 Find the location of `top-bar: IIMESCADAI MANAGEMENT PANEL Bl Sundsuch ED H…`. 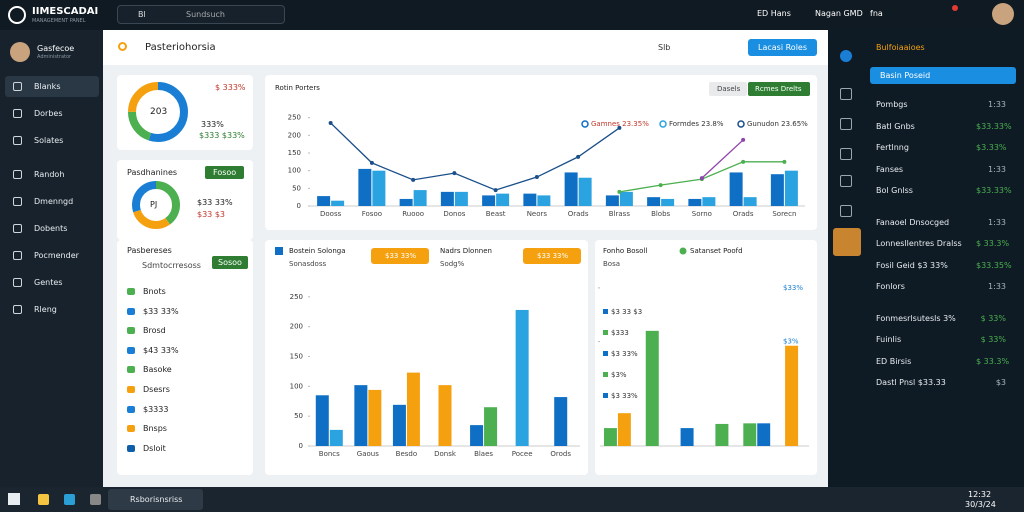

top-bar: IIMESCADAI MANAGEMENT PANEL Bl Sundsuch ED H… is located at coordinates (512, 15).